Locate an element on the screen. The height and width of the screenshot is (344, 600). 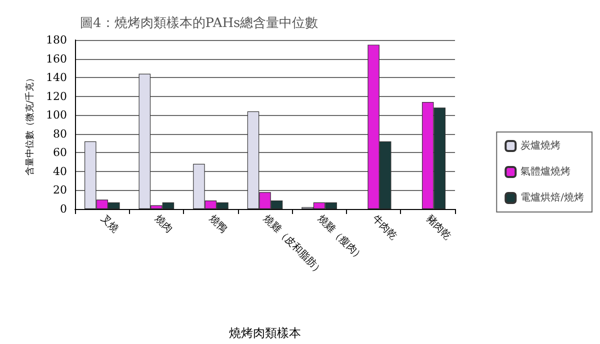
y-tick-label: 60 is located at coordinates (60, 153).